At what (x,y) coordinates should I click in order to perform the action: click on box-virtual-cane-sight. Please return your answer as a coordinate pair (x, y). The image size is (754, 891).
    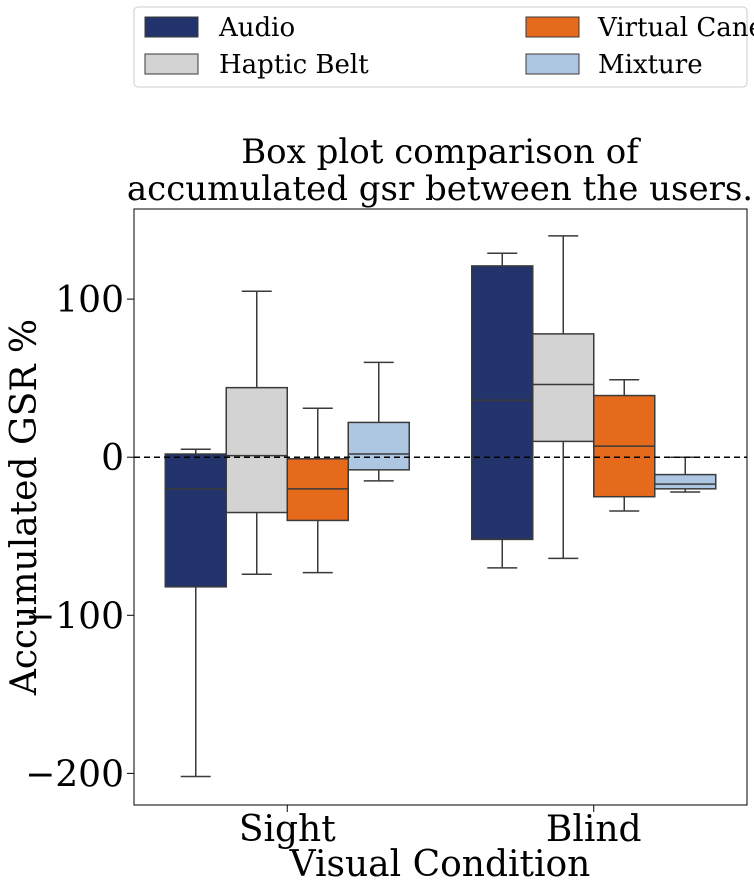
    Looking at the image, I should click on (317, 490).